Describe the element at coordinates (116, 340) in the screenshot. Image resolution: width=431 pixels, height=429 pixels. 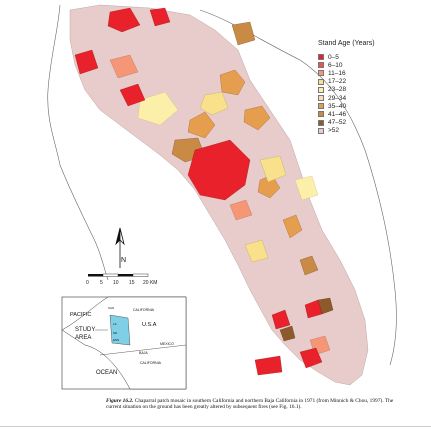
I see `inset-label-ens: ENS` at that location.